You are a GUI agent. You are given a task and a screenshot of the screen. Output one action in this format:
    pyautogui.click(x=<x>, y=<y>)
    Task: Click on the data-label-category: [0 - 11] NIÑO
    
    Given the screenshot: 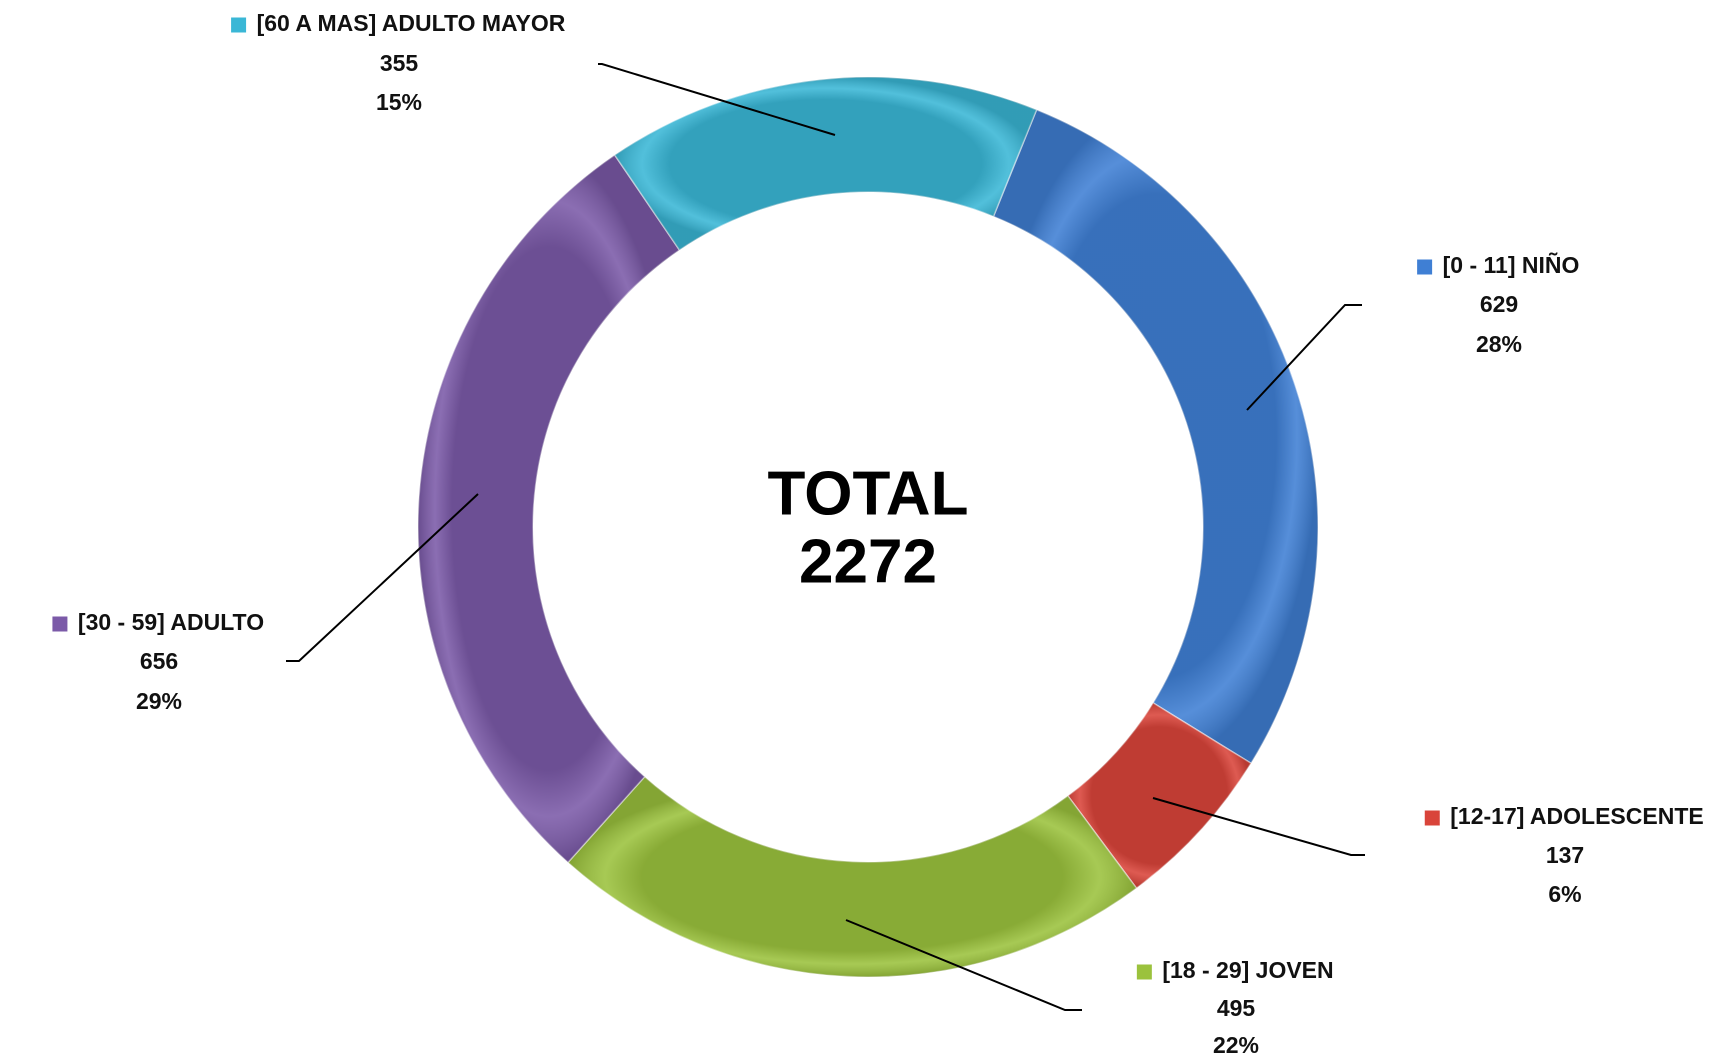 What is the action you would take?
    pyautogui.click(x=1511, y=264)
    